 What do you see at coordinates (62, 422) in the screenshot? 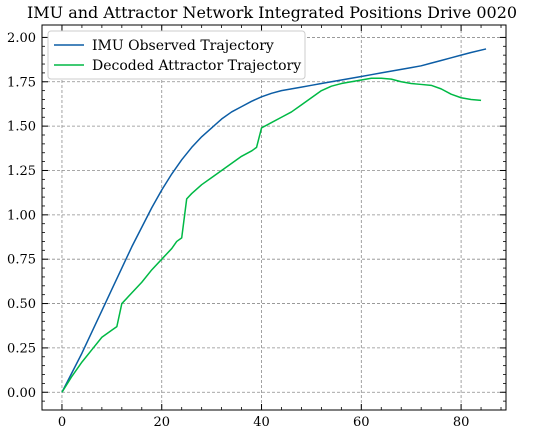
I see `x-tick-label: 0` at bounding box center [62, 422].